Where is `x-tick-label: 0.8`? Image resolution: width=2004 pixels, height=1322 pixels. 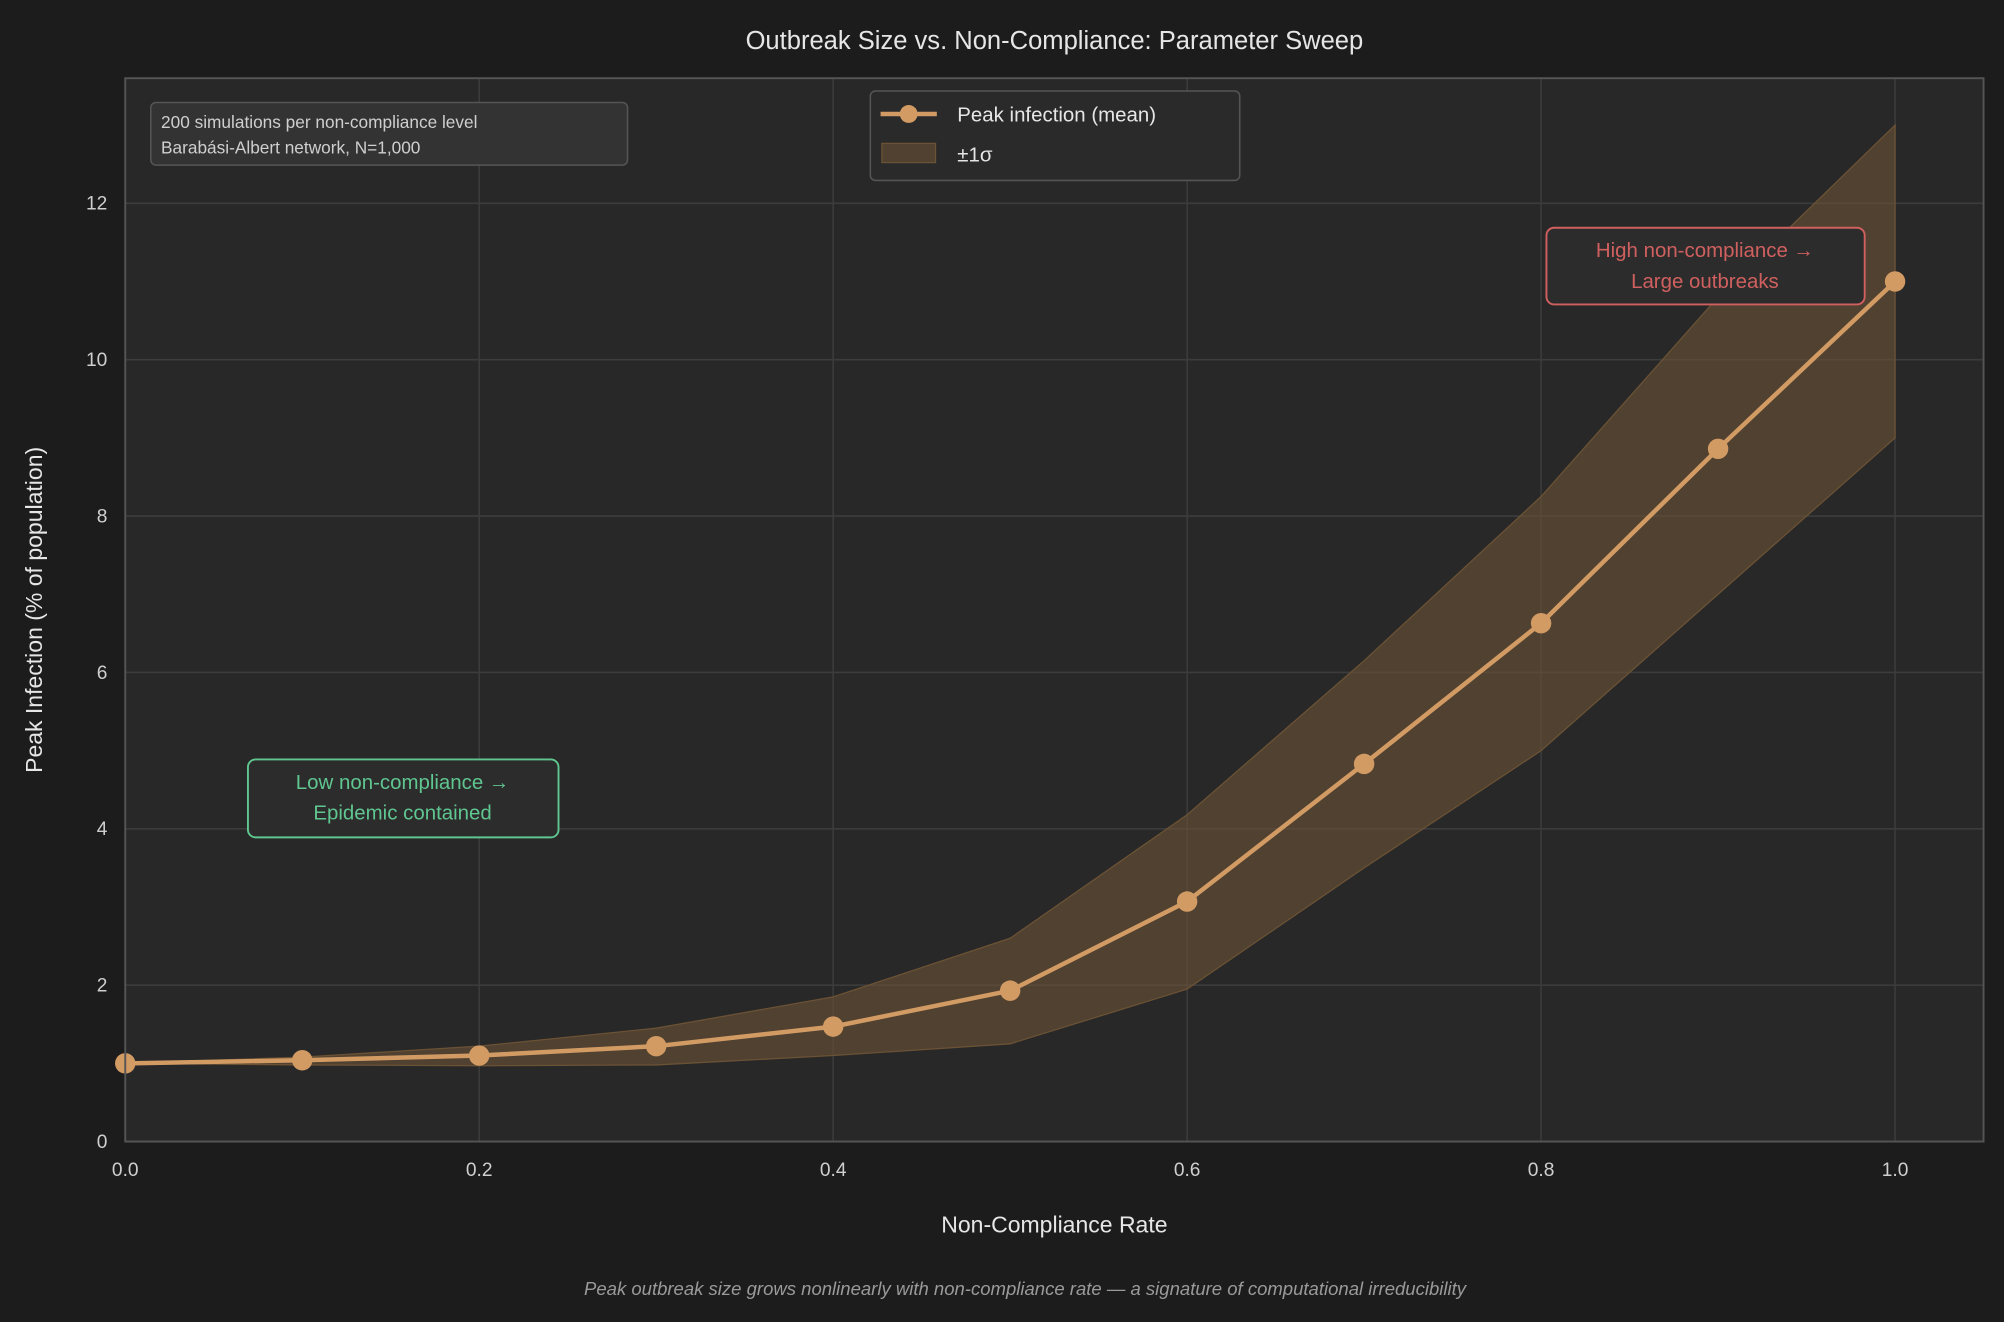 x-tick-label: 0.8 is located at coordinates (1541, 1170).